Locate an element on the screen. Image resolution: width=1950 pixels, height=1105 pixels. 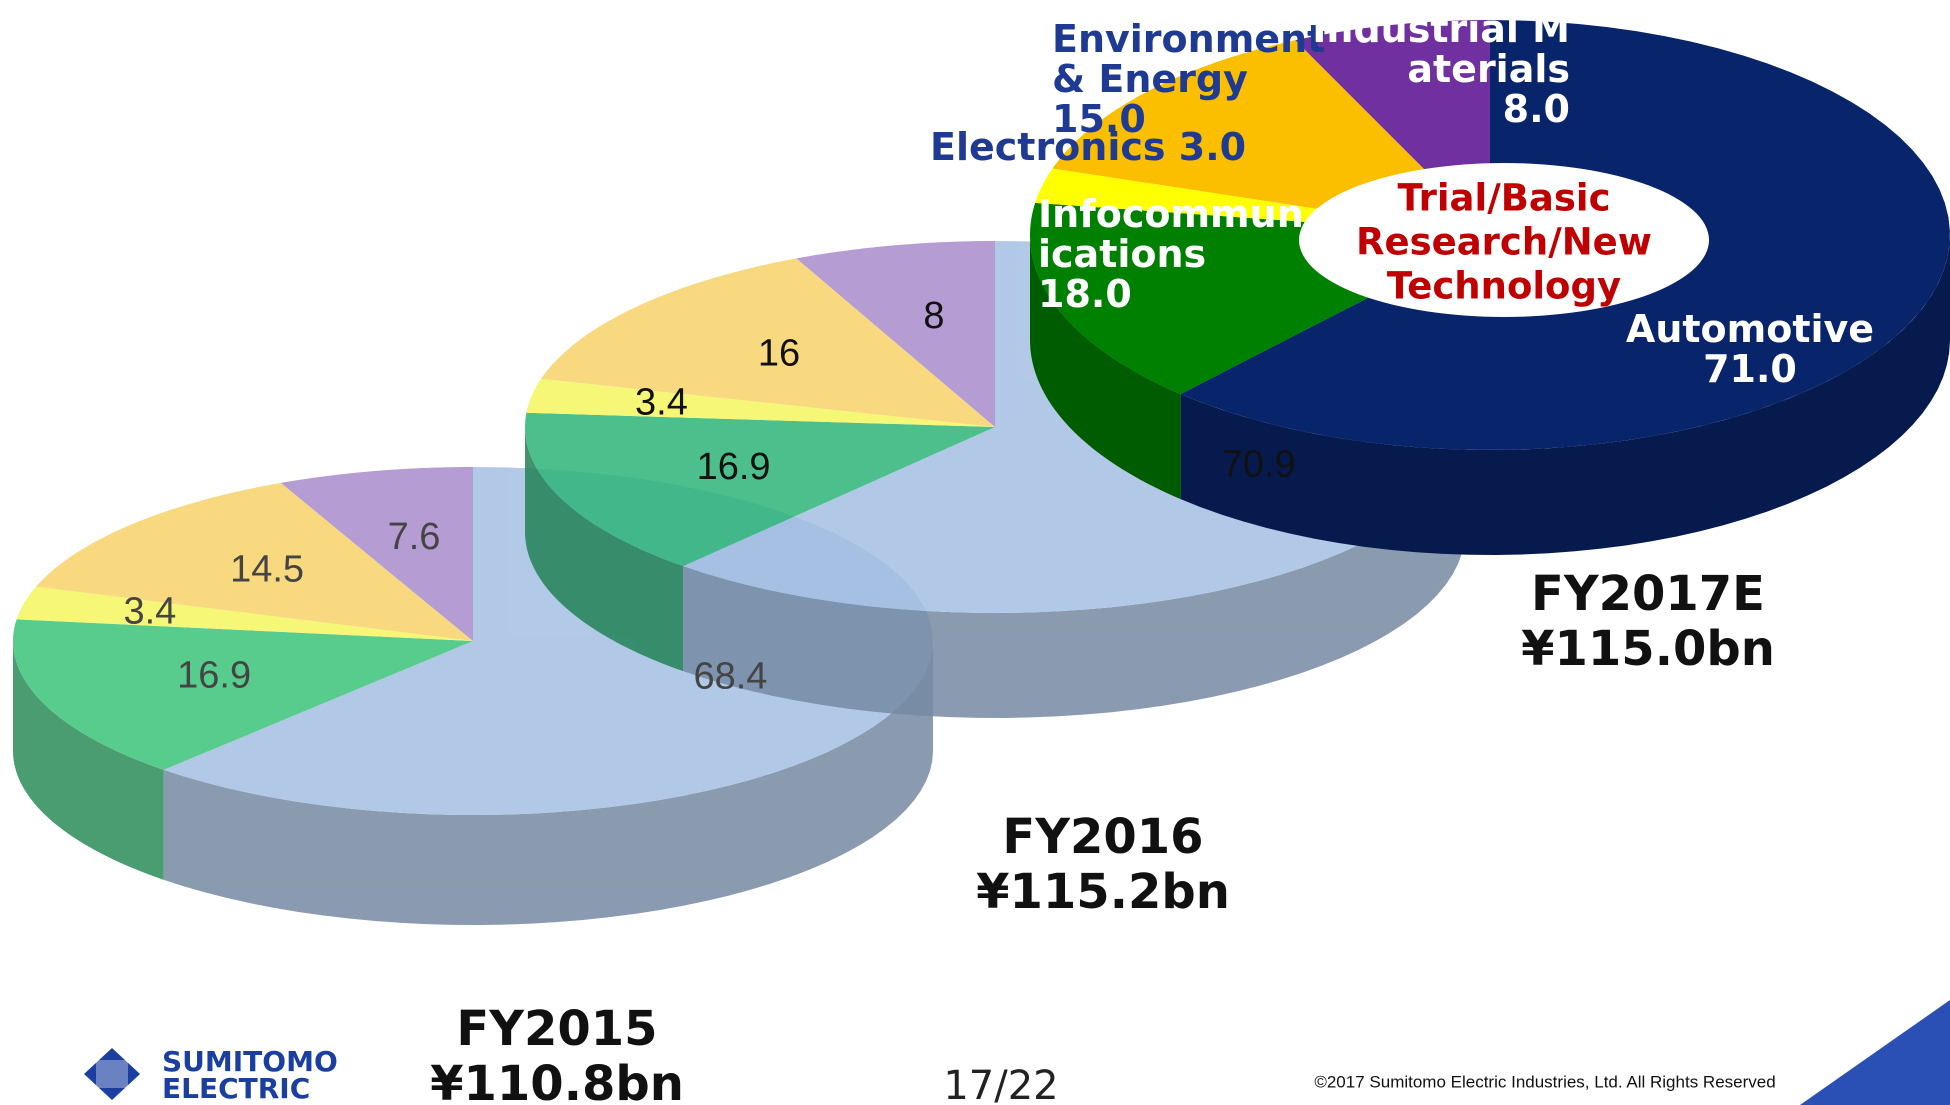
pie-subtitle: ¥115.2bn is located at coordinates (1103, 892).